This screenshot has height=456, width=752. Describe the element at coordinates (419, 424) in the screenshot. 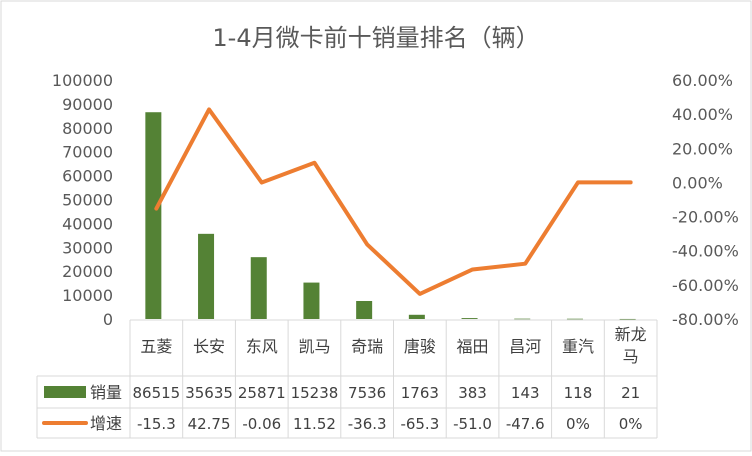

I see `line-data-label: -65.3` at that location.